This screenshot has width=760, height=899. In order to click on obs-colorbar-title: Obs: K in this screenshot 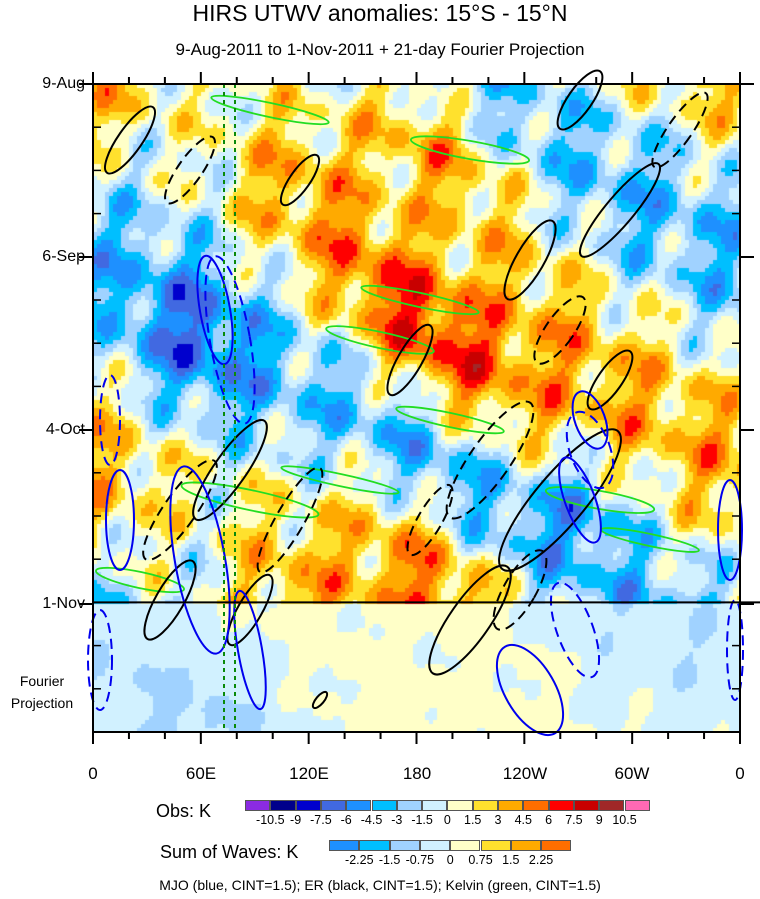, I will do `click(184, 811)`.